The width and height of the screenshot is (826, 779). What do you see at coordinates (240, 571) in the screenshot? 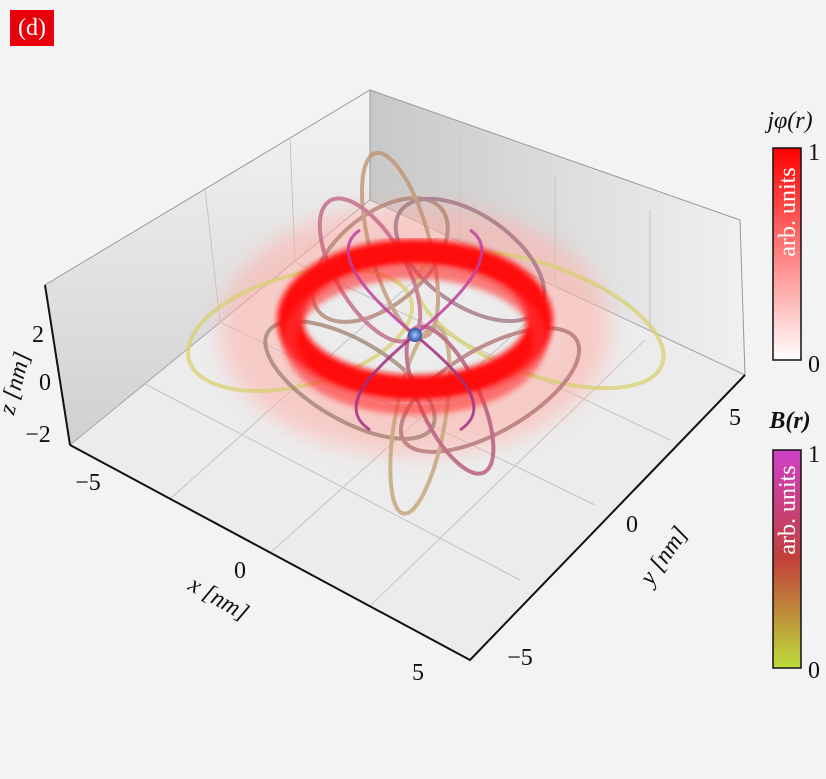
I see `x-tick: 0` at bounding box center [240, 571].